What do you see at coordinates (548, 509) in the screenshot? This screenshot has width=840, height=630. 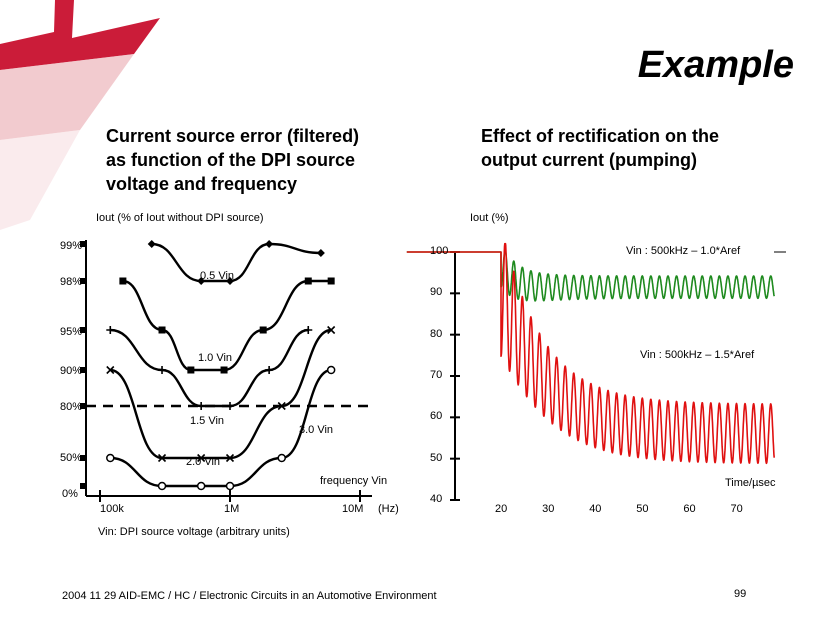 I see `right-x-tick-label: 30` at bounding box center [548, 509].